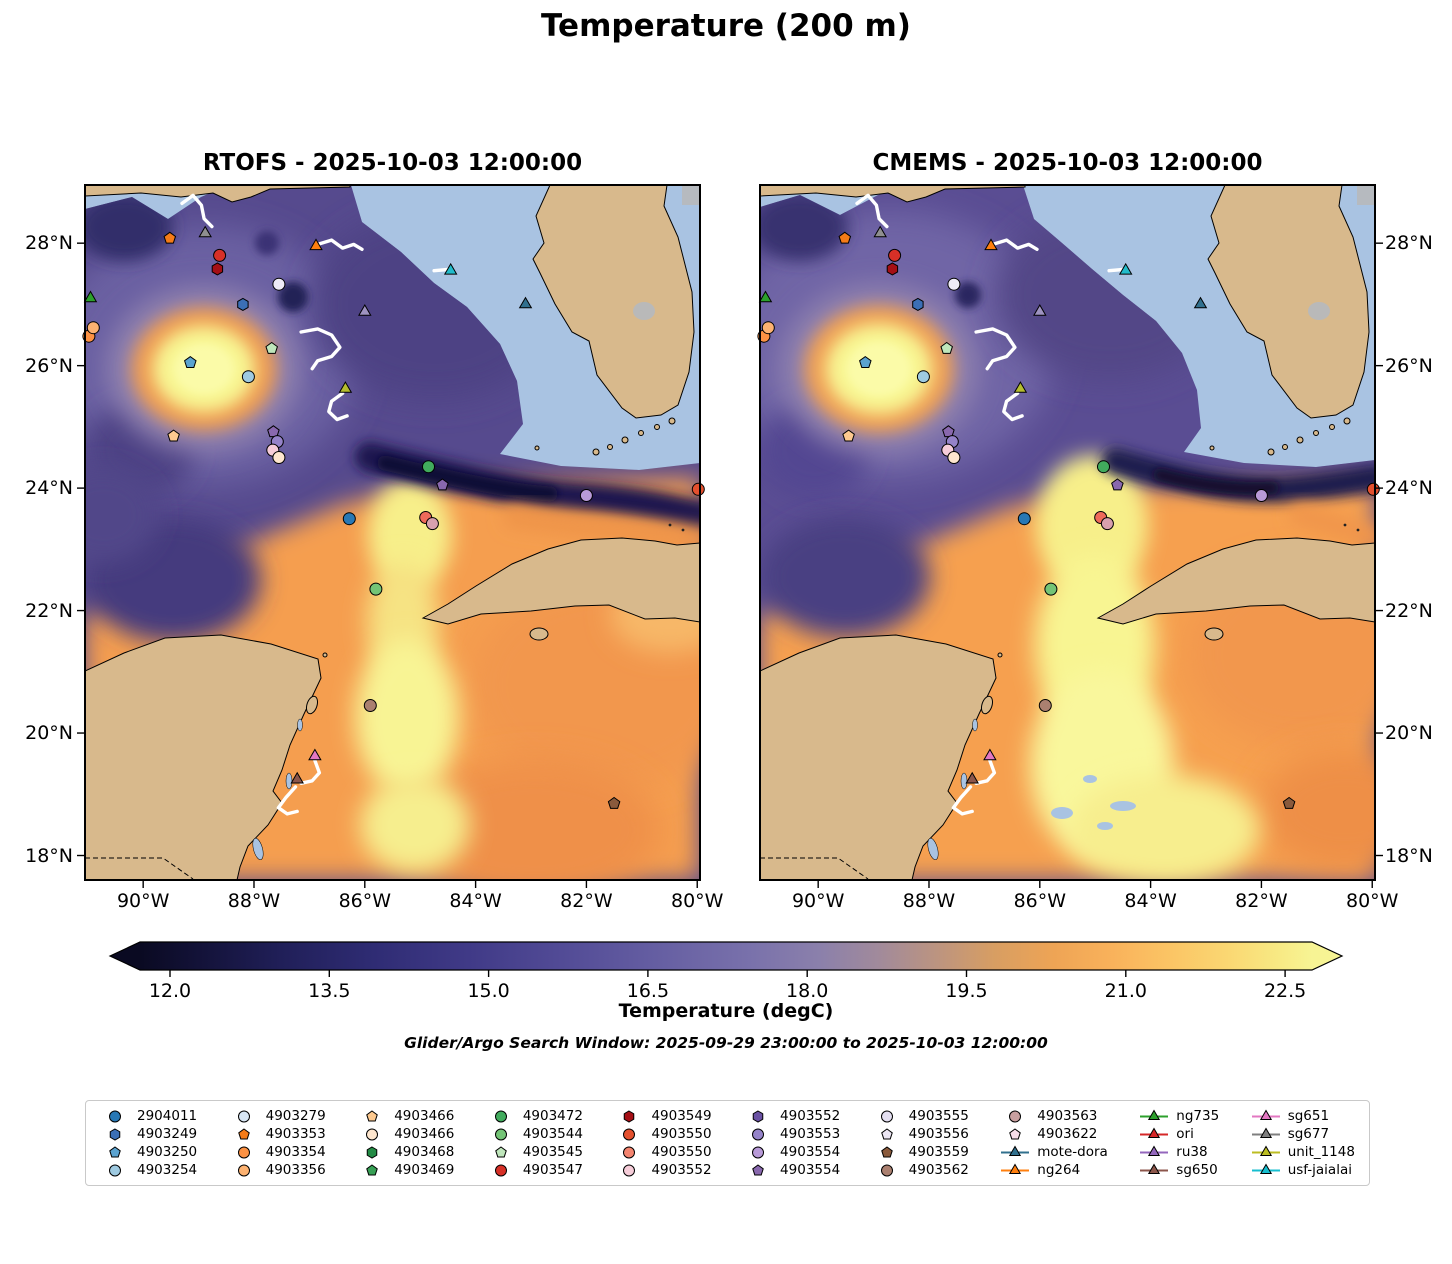 This screenshot has width=1452, height=1264. Describe the element at coordinates (1200, 302) in the screenshot. I see `marker-mote-dora` at that location.